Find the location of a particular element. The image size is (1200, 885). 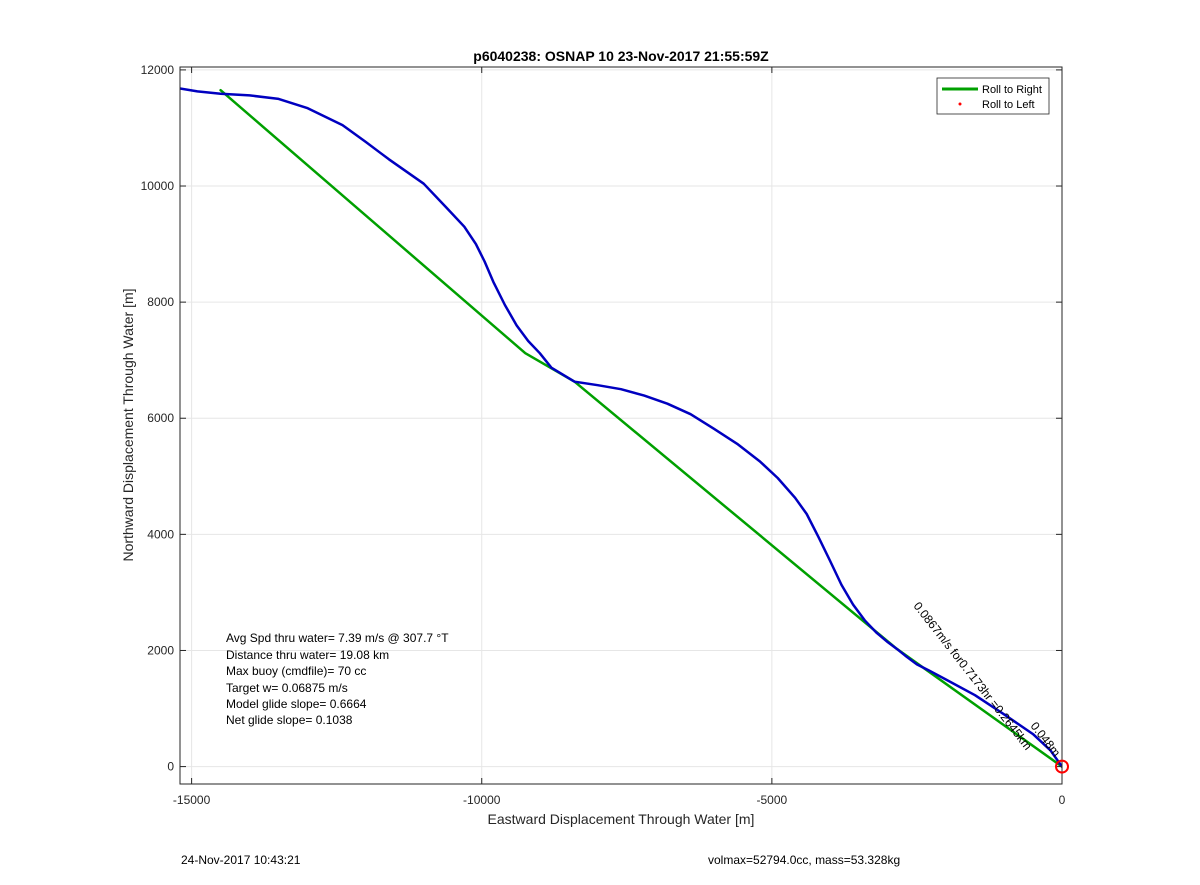

y-tick-label: 10000 is located at coordinates (158, 186).